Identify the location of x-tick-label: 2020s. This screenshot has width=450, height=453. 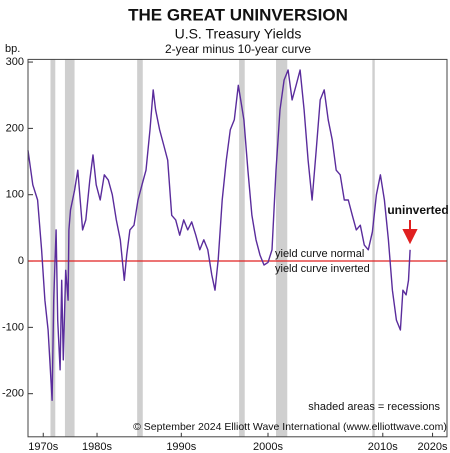
(433, 447).